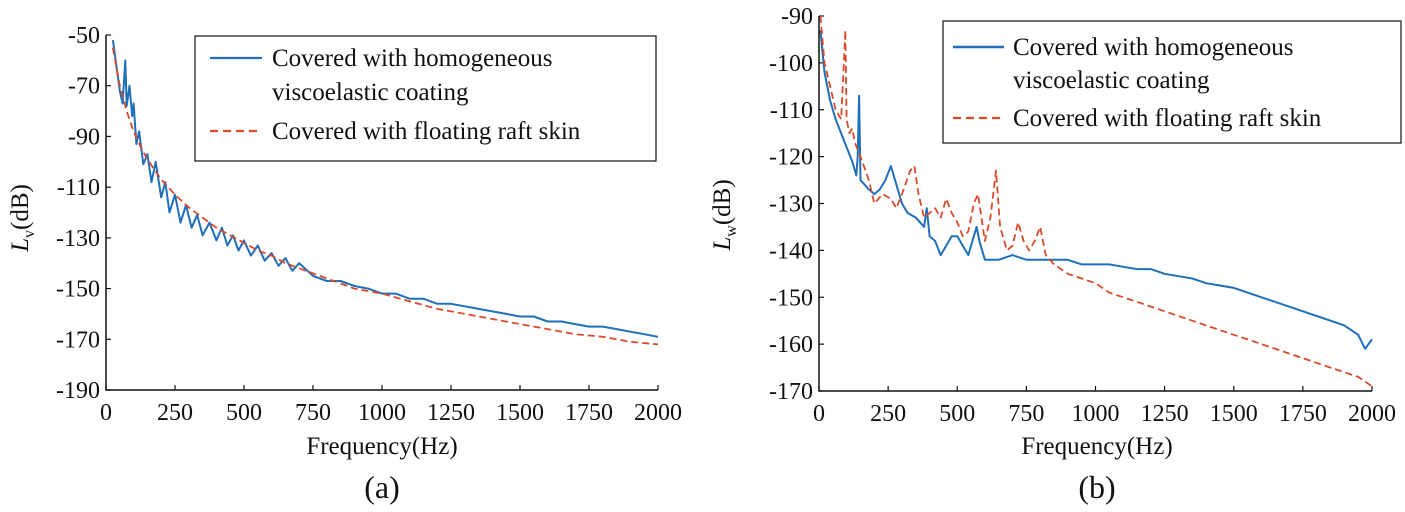 The image size is (1405, 512). Describe the element at coordinates (731, 231) in the screenshot. I see `y-axis-label-sub-b: w` at that location.